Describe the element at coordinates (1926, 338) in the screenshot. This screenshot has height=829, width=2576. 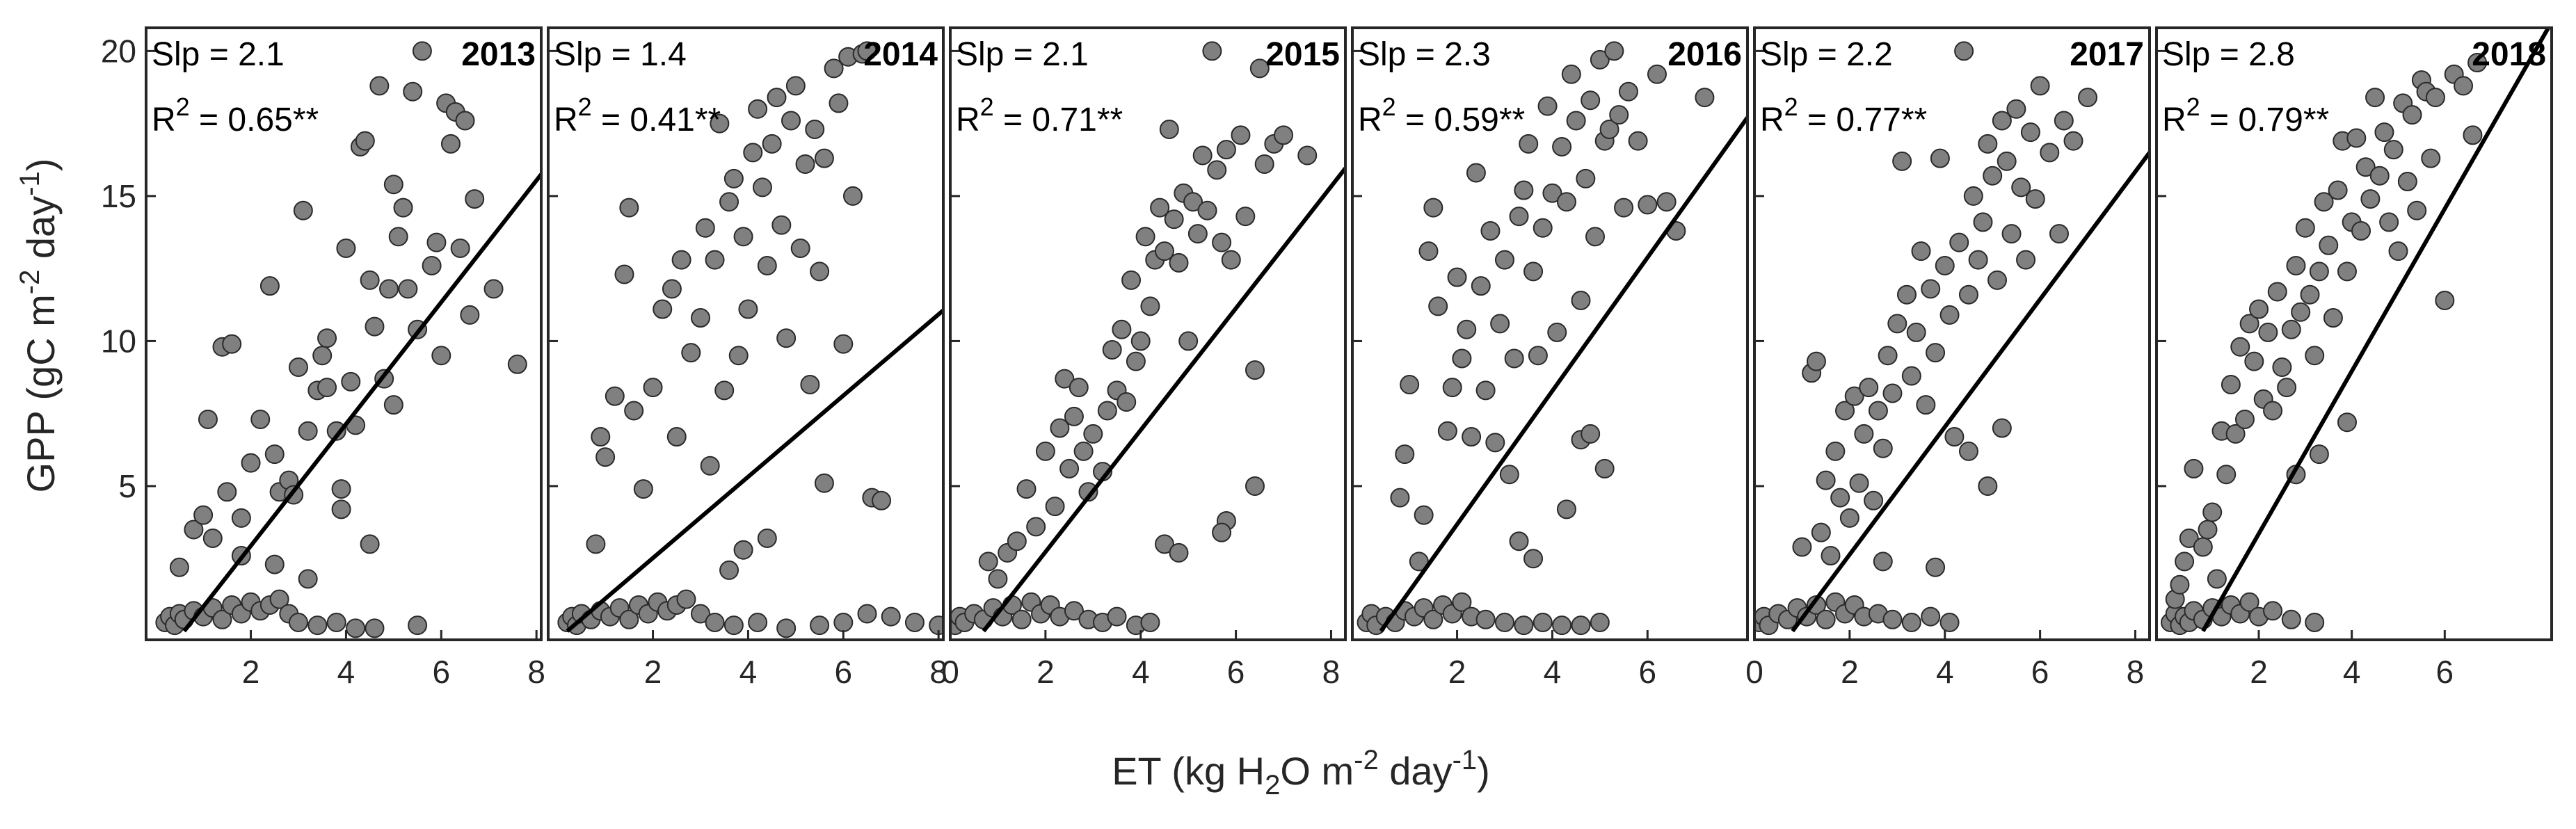
I see `panel-points` at that location.